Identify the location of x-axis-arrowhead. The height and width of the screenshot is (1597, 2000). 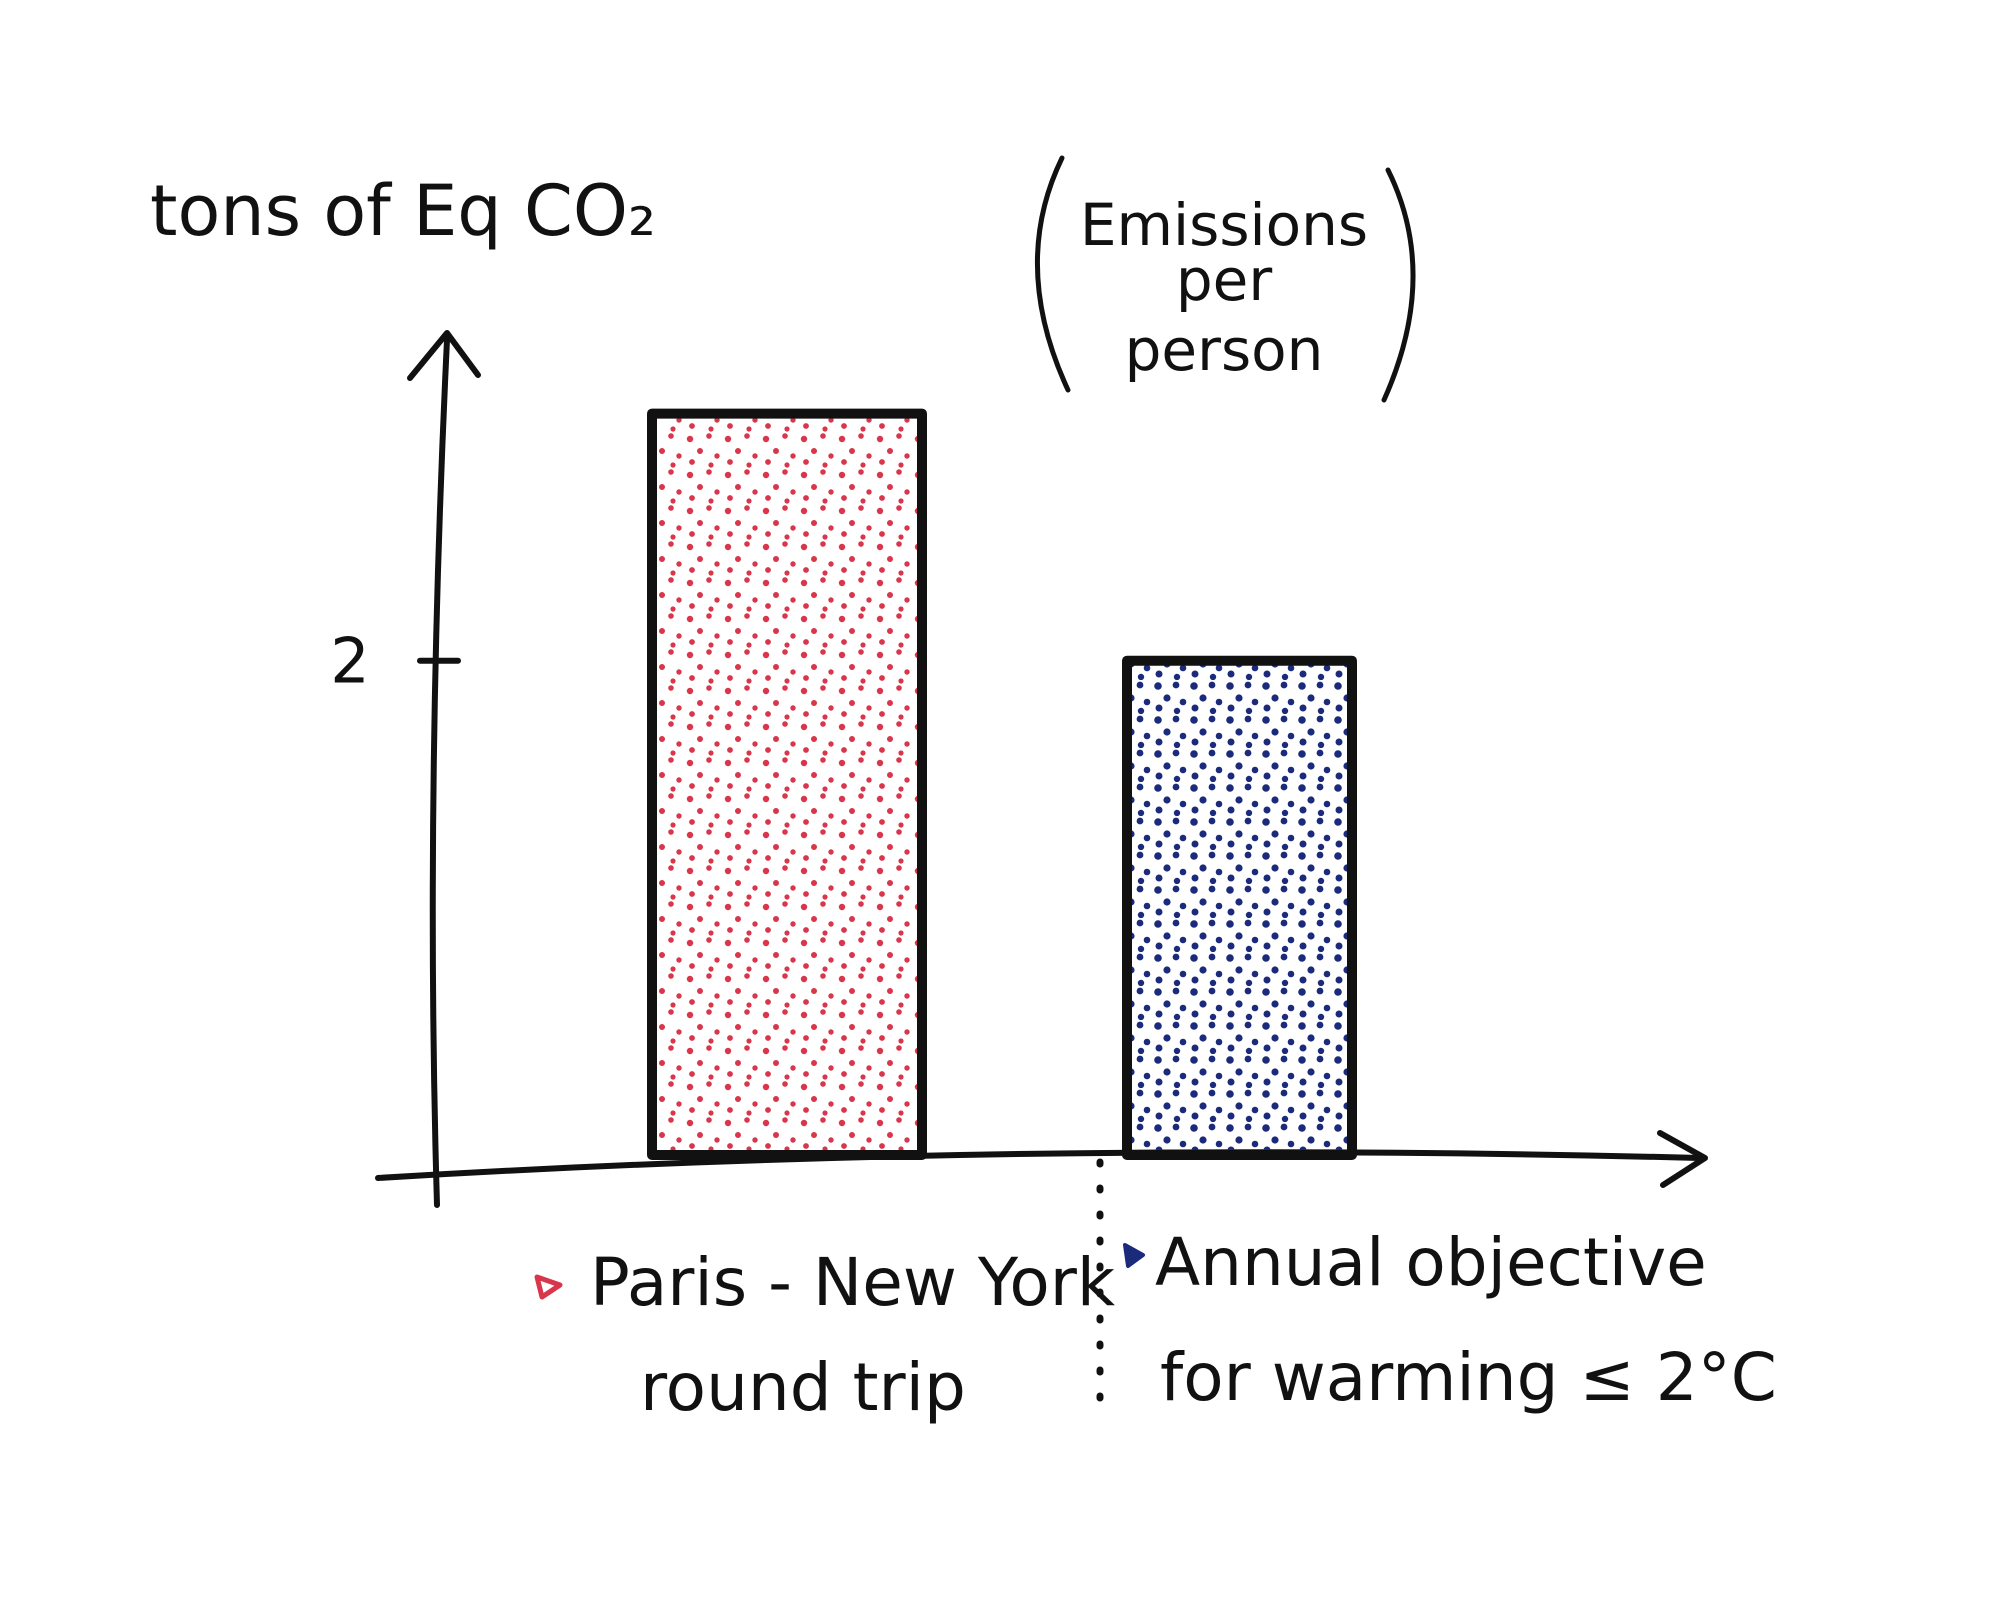
(1682, 1159).